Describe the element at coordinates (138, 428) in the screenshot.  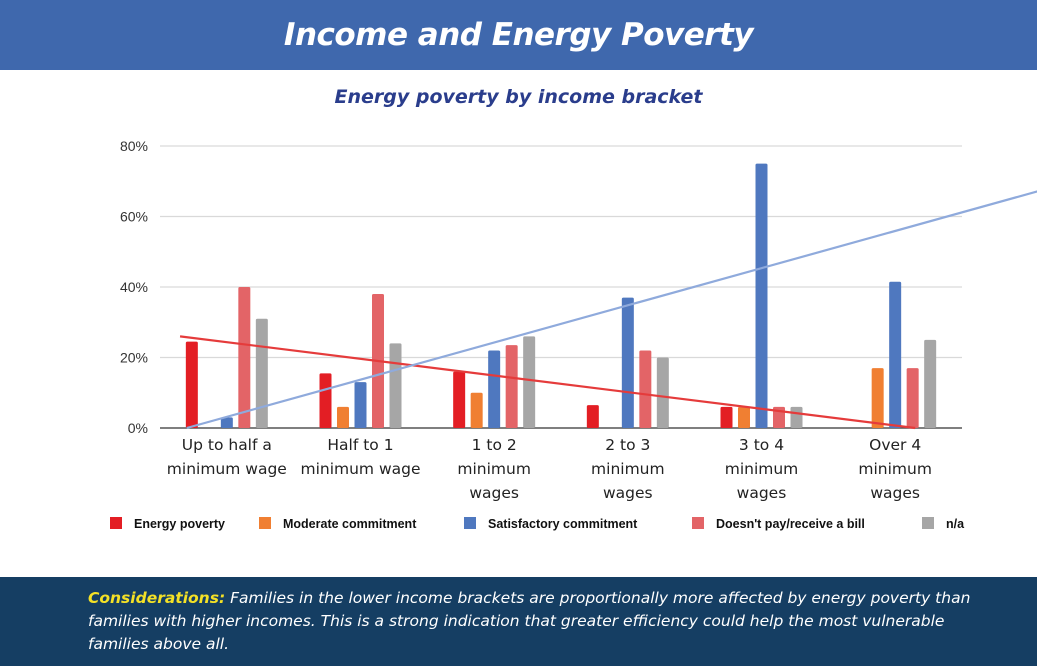
I see `y-tick-label: 0%` at that location.